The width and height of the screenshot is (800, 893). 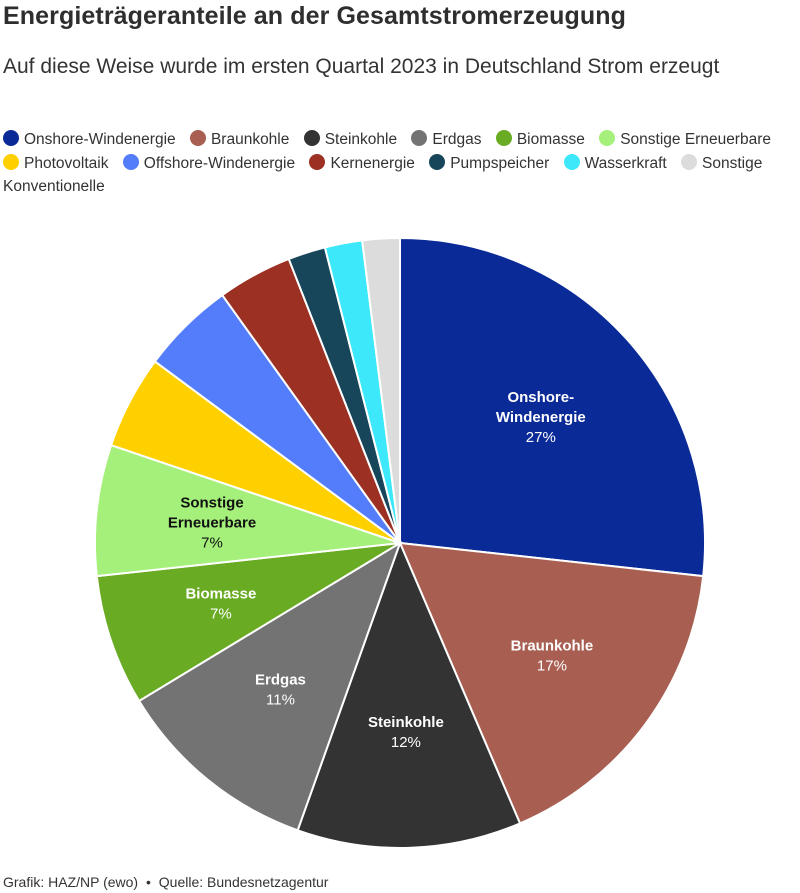 What do you see at coordinates (551, 683) in the screenshot?
I see `pie-slice-braunkohle` at bounding box center [551, 683].